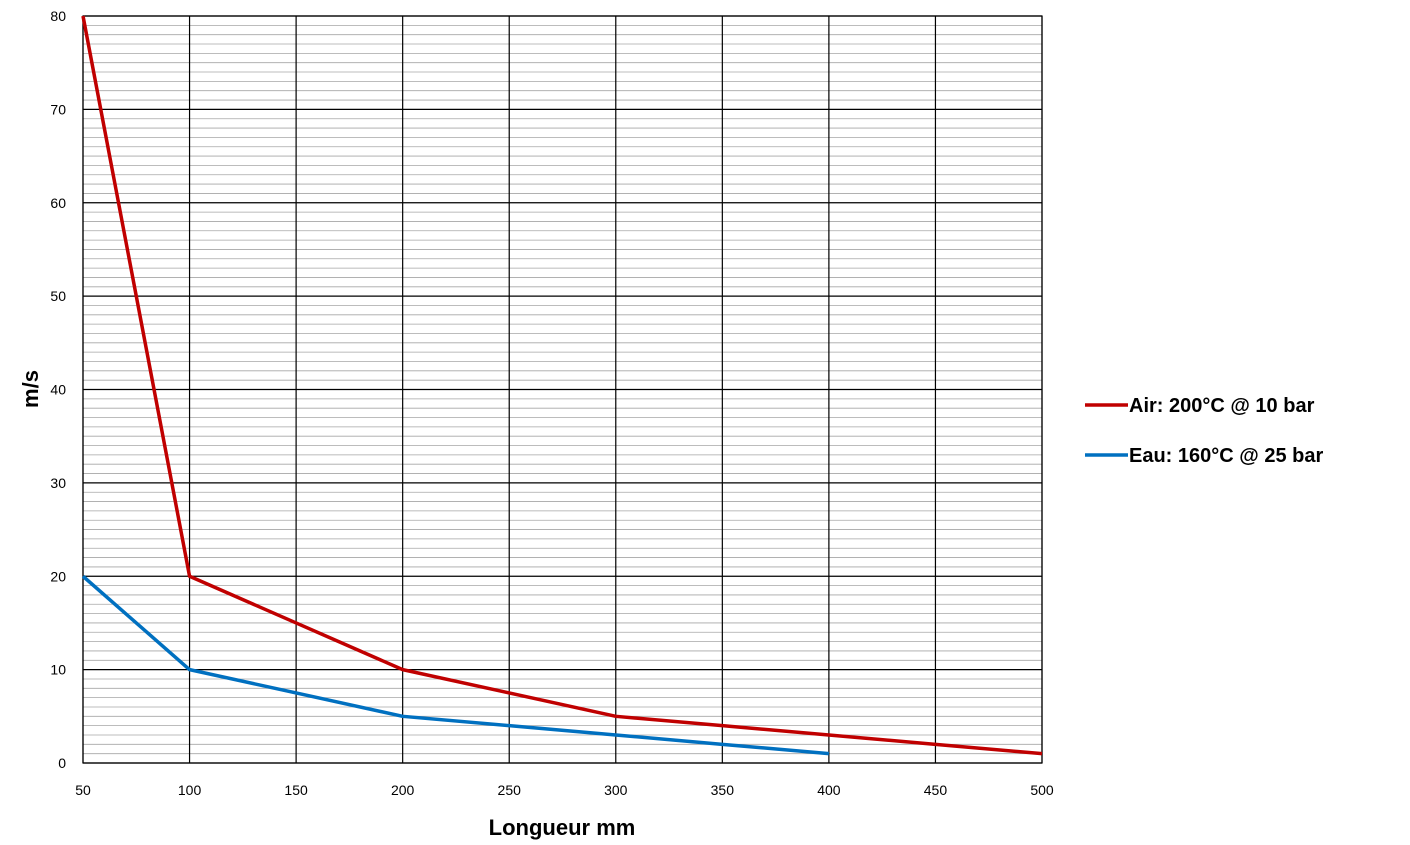 This screenshot has width=1410, height=845. What do you see at coordinates (1226, 456) in the screenshot?
I see `legend-label: Eau: 160°C @ 25 bar` at bounding box center [1226, 456].